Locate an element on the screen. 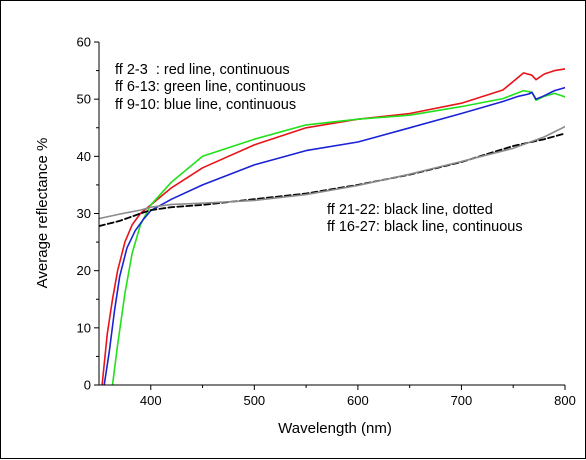 This screenshot has width=586, height=460. x-tick-label: 700 is located at coordinates (462, 400).